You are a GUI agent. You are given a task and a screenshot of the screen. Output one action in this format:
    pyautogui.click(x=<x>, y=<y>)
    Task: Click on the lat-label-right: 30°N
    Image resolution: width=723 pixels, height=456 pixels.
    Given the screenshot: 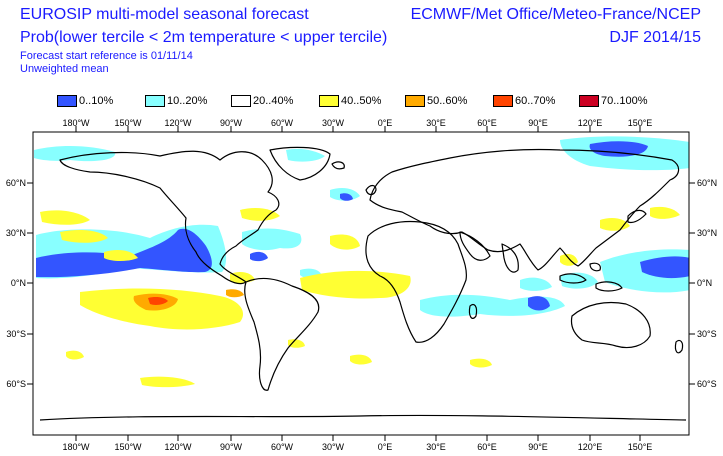 What is the action you would take?
    pyautogui.click(x=707, y=233)
    